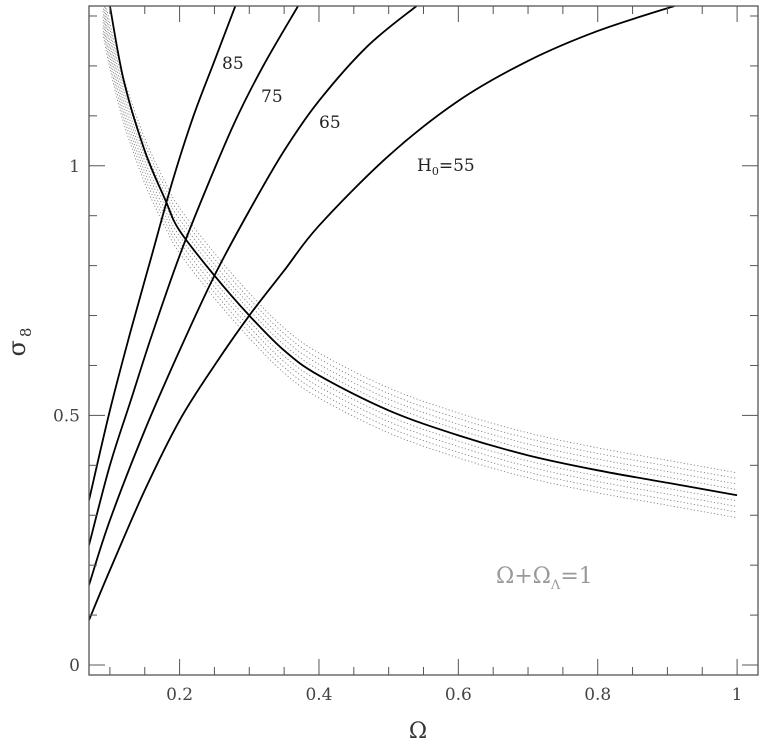 This screenshot has width=763, height=746. I want to click on x-tick-label-1: 0.4, so click(318, 695).